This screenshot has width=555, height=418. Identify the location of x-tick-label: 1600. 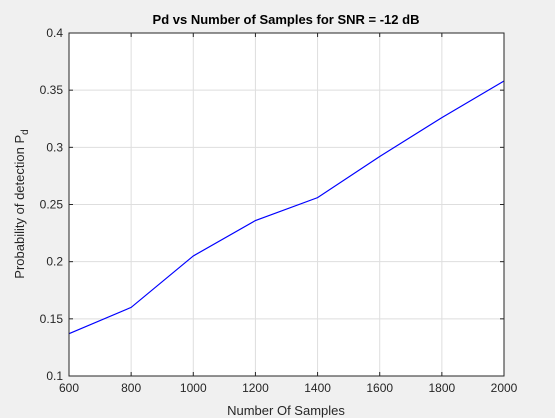
(379, 388).